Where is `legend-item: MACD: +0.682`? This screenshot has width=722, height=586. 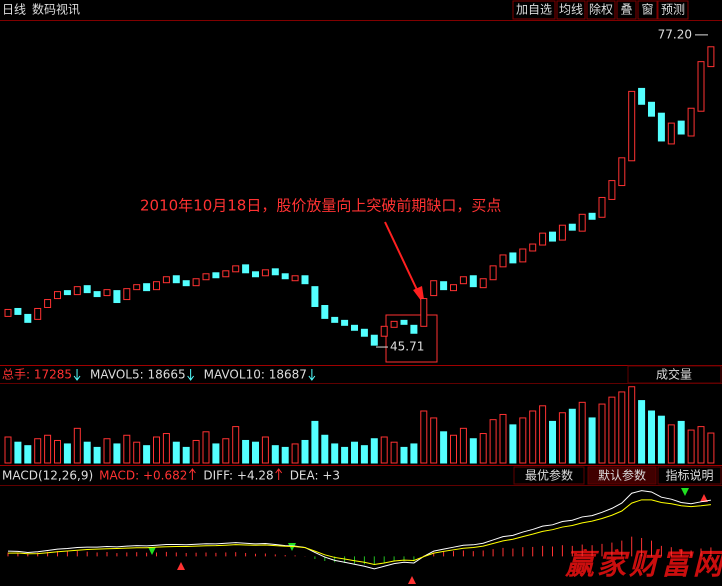
legend-item: MACD: +0.682 is located at coordinates (143, 476).